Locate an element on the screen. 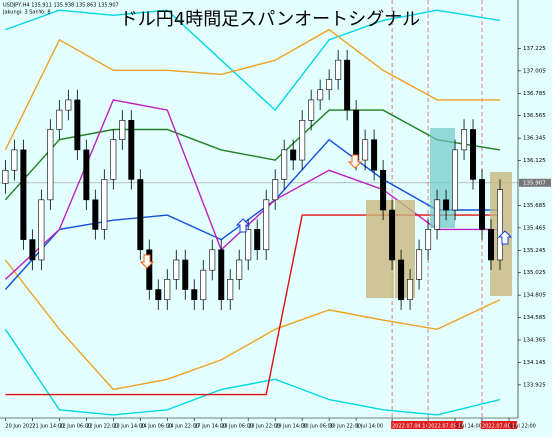  x-tick-label: 23 Jun 14:00 is located at coordinates (129, 427).